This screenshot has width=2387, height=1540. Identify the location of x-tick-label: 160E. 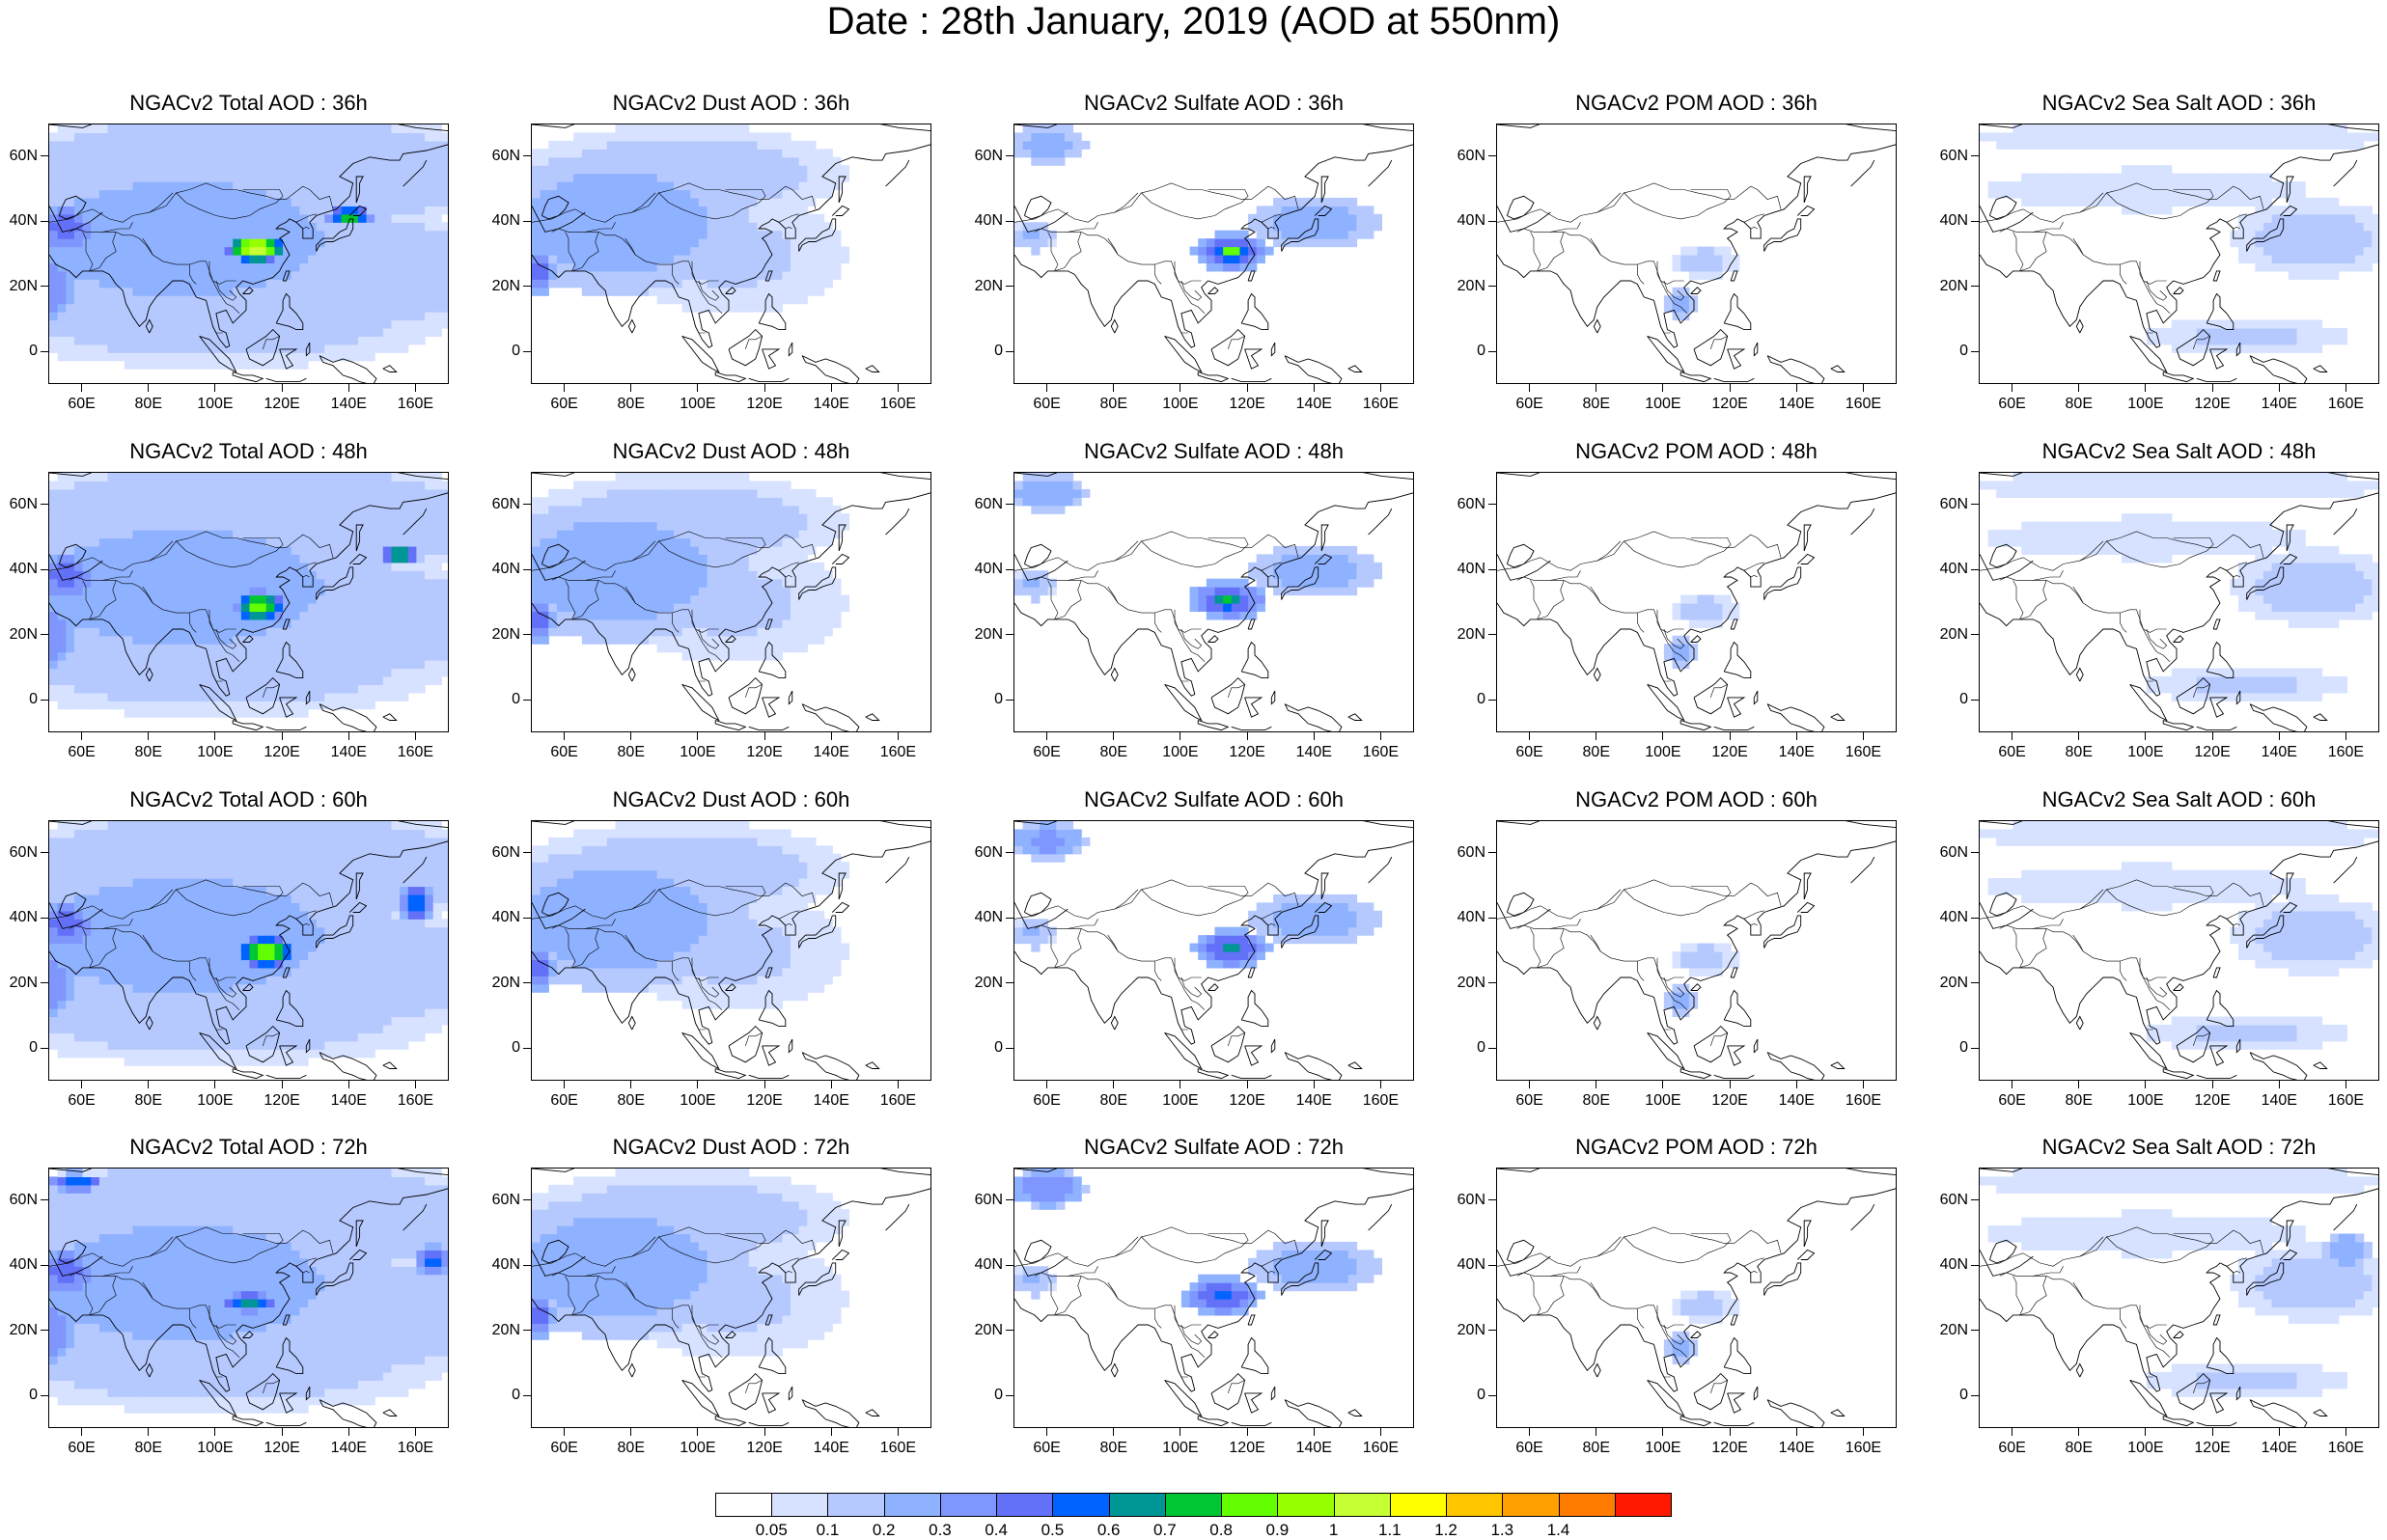
(415, 404).